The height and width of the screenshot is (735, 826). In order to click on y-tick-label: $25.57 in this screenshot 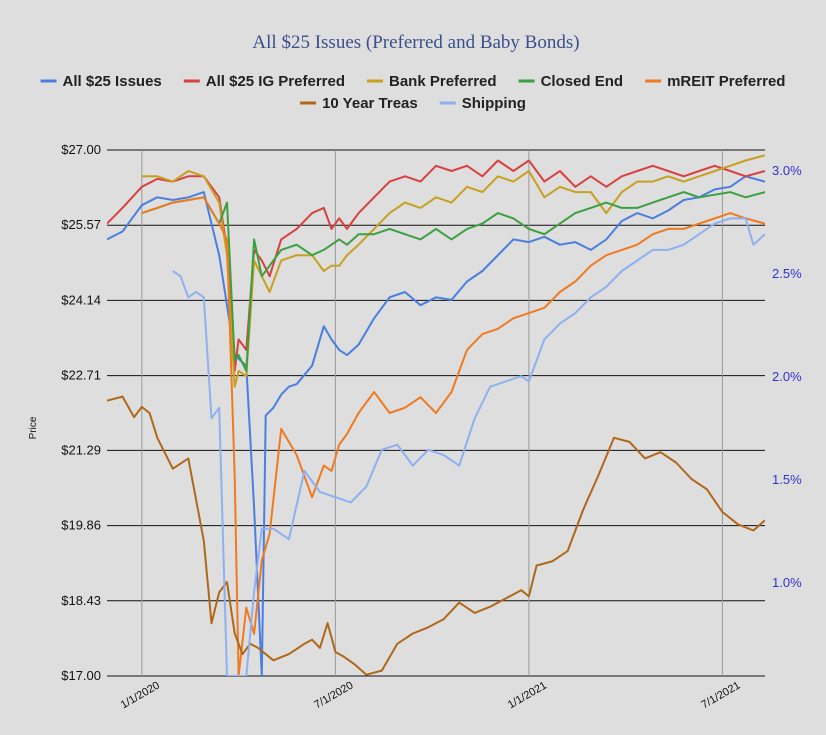, I will do `click(81, 224)`.